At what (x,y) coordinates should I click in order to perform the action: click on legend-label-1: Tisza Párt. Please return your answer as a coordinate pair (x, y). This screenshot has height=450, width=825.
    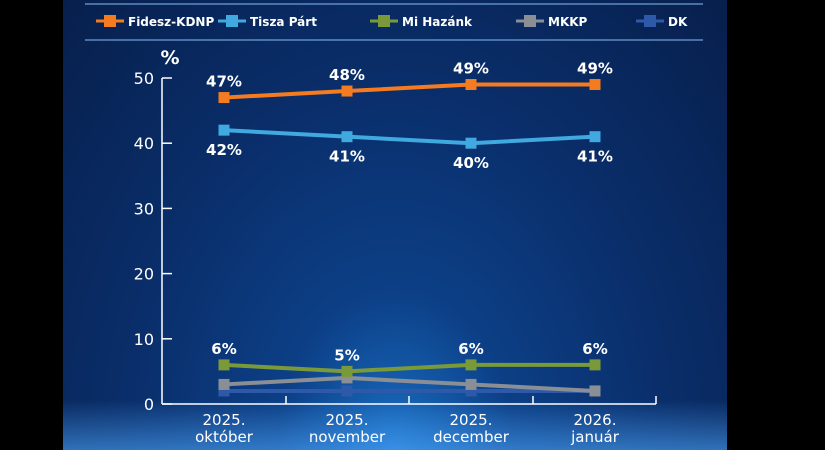
    Looking at the image, I should click on (283, 22).